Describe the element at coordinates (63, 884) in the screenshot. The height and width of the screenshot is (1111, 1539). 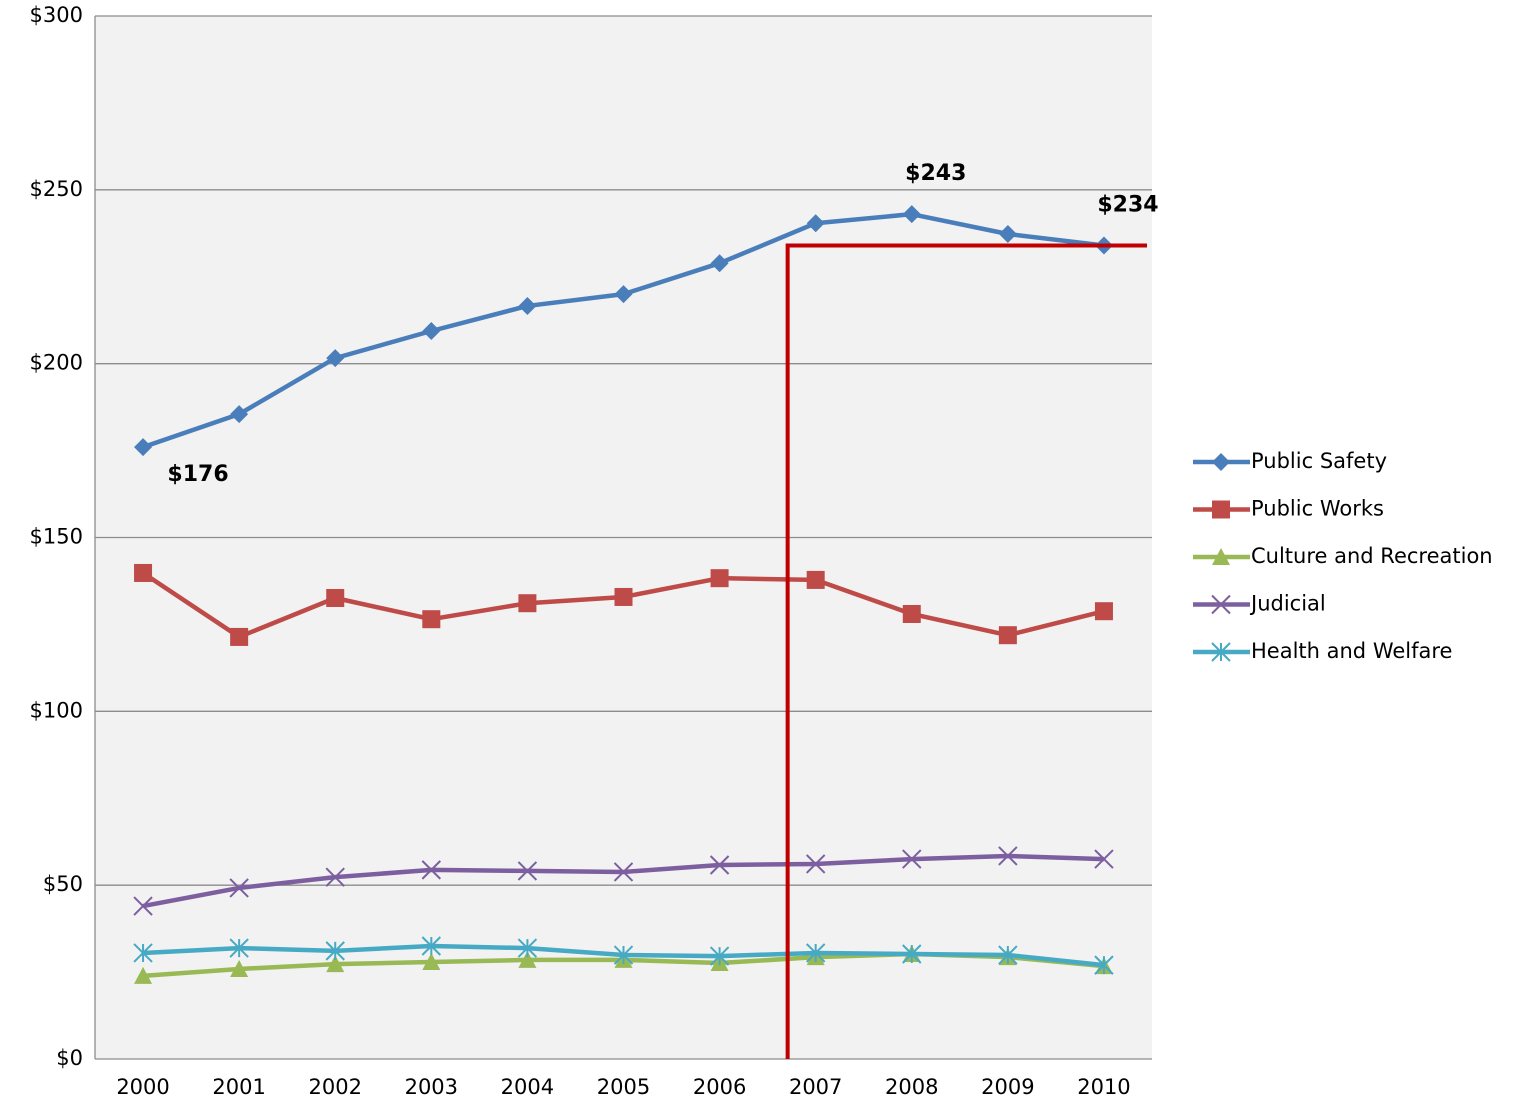
I see `y-tick-label: $50` at that location.